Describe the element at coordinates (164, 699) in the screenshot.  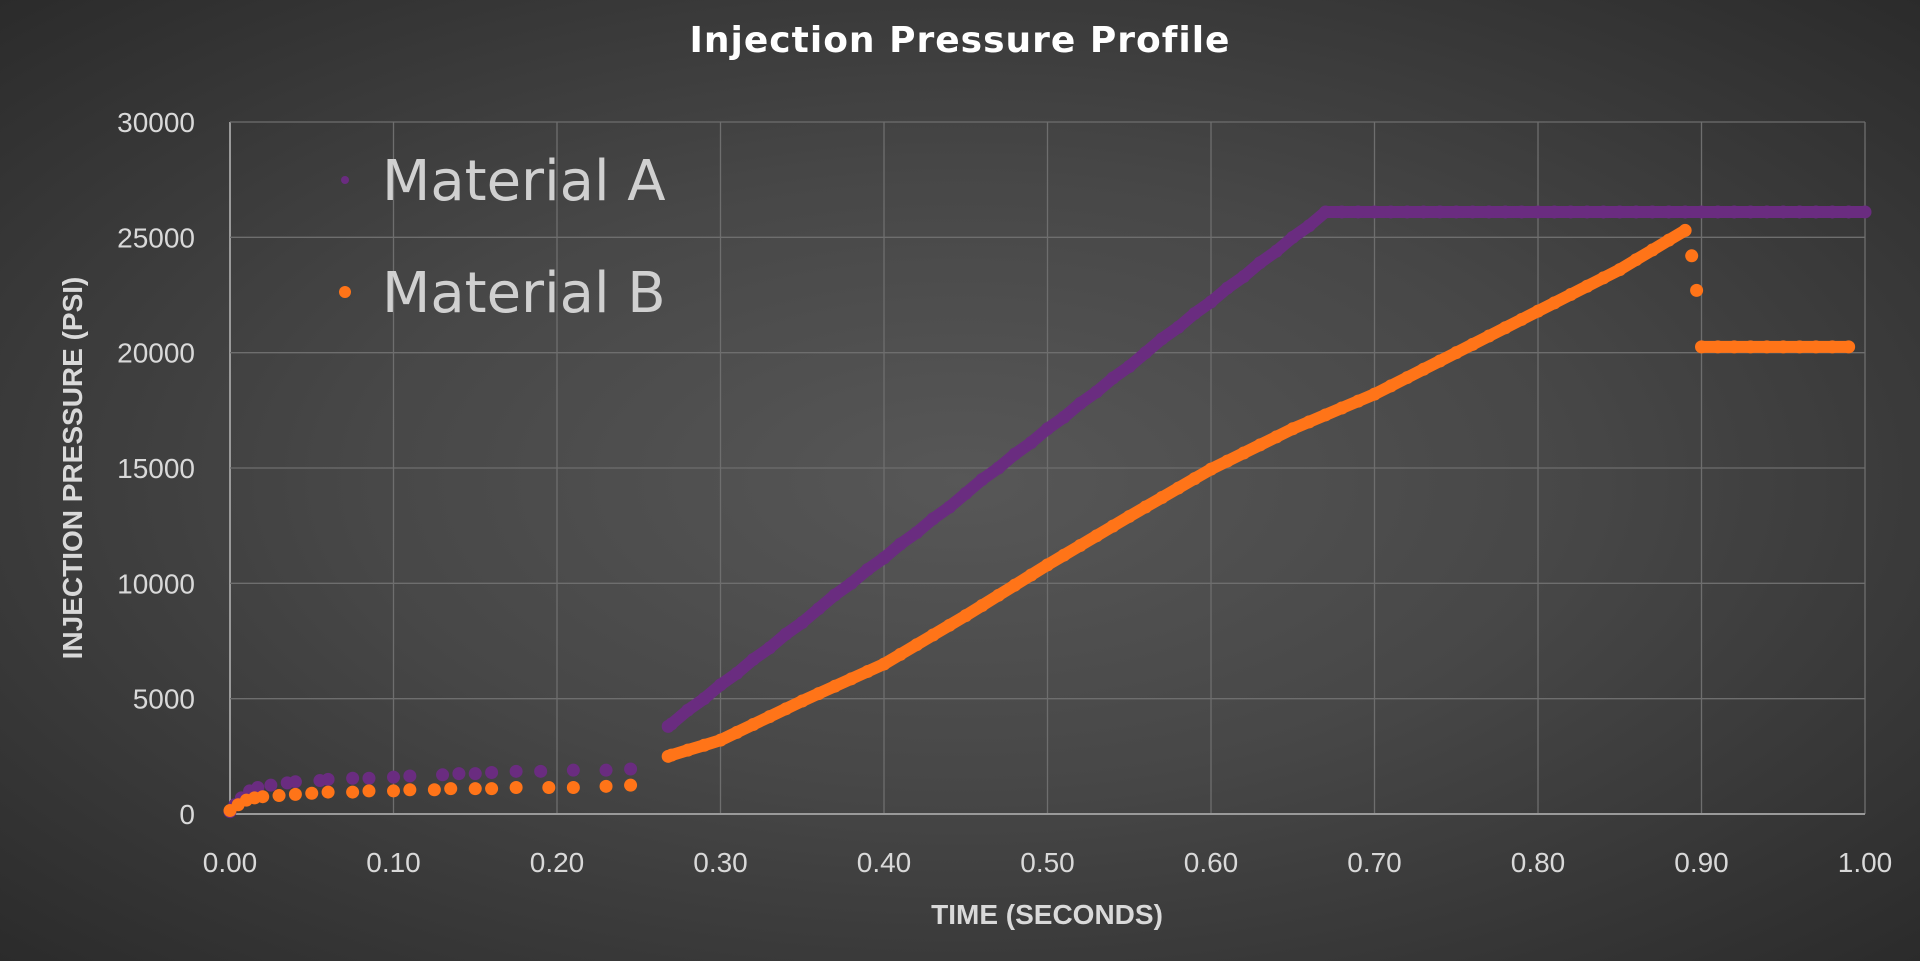
I see `y-tick-label: 5000` at that location.